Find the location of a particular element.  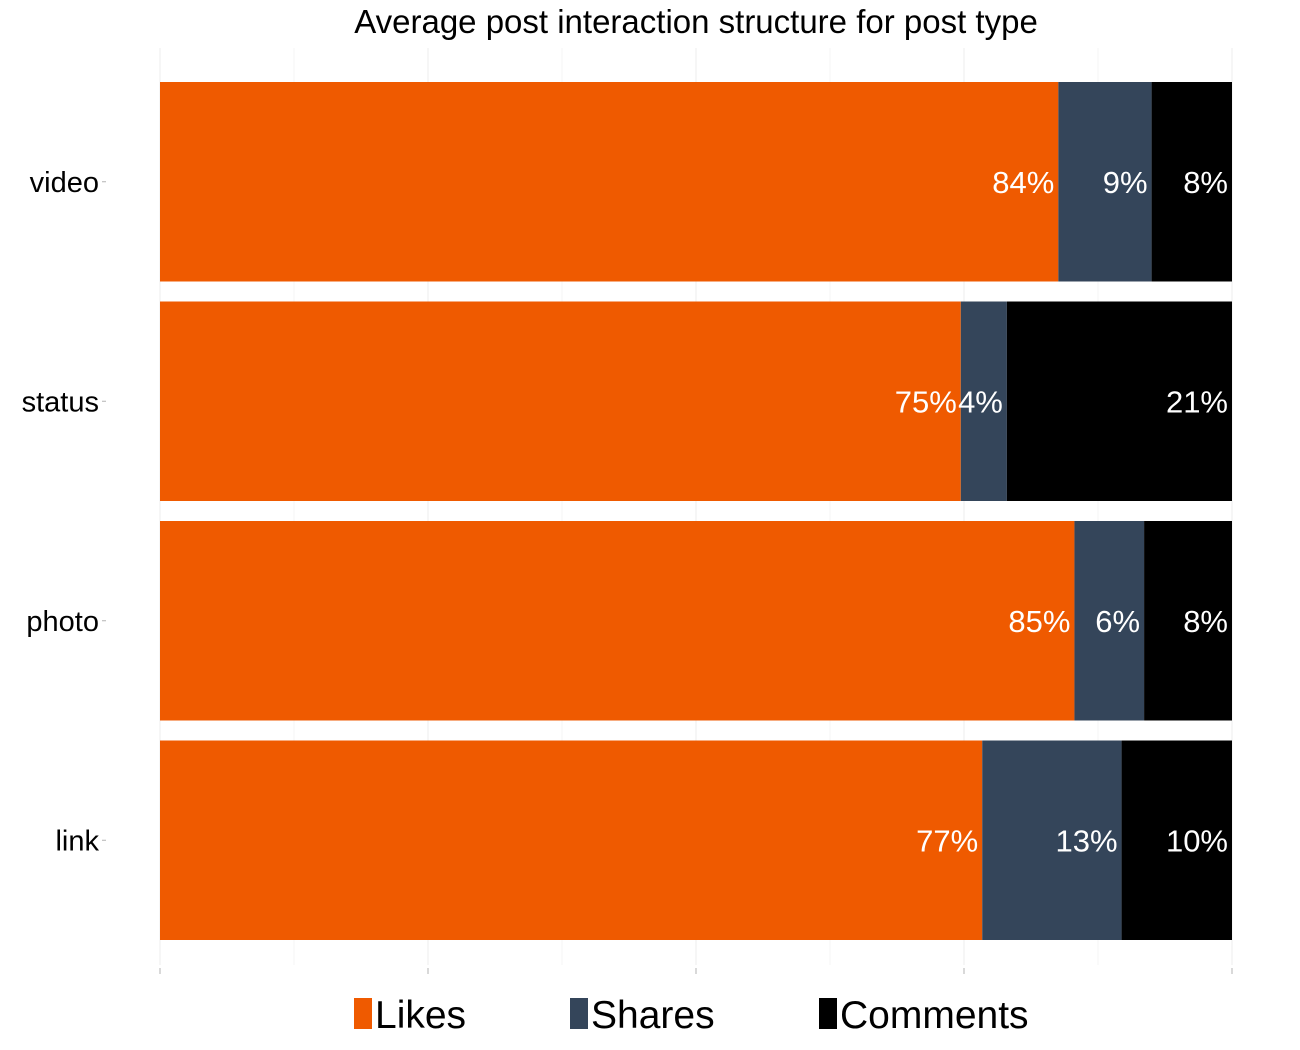

bar-label-status-shares: 4% is located at coordinates (980, 401).